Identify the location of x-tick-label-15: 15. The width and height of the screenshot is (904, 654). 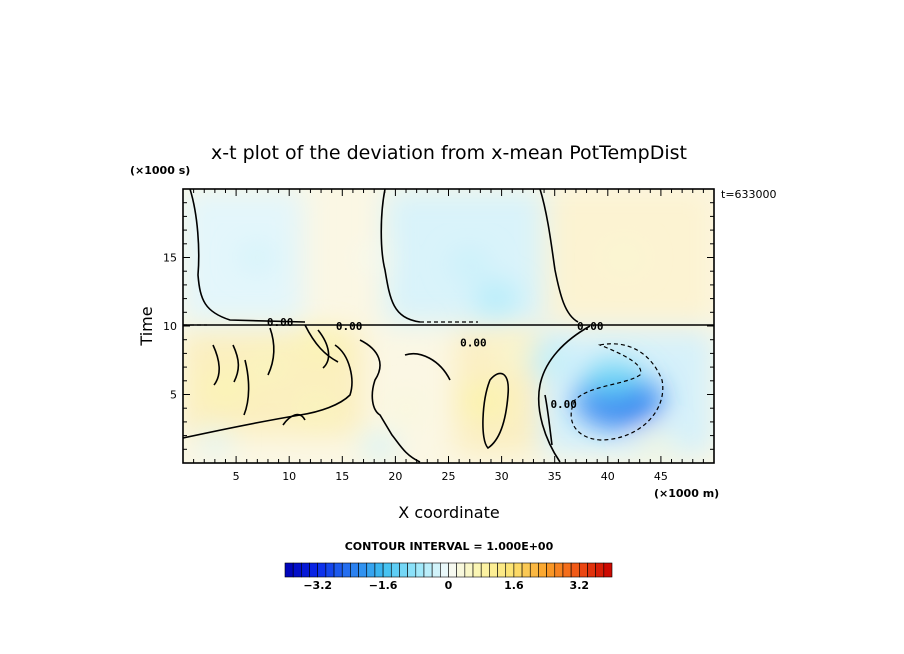
(342, 476).